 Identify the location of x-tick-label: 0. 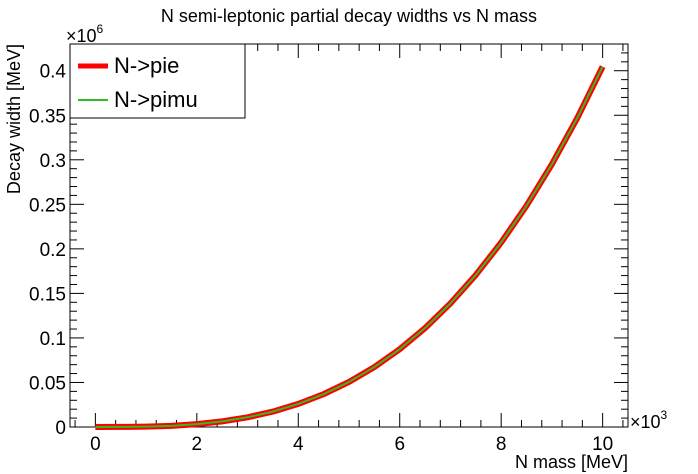
(95, 444).